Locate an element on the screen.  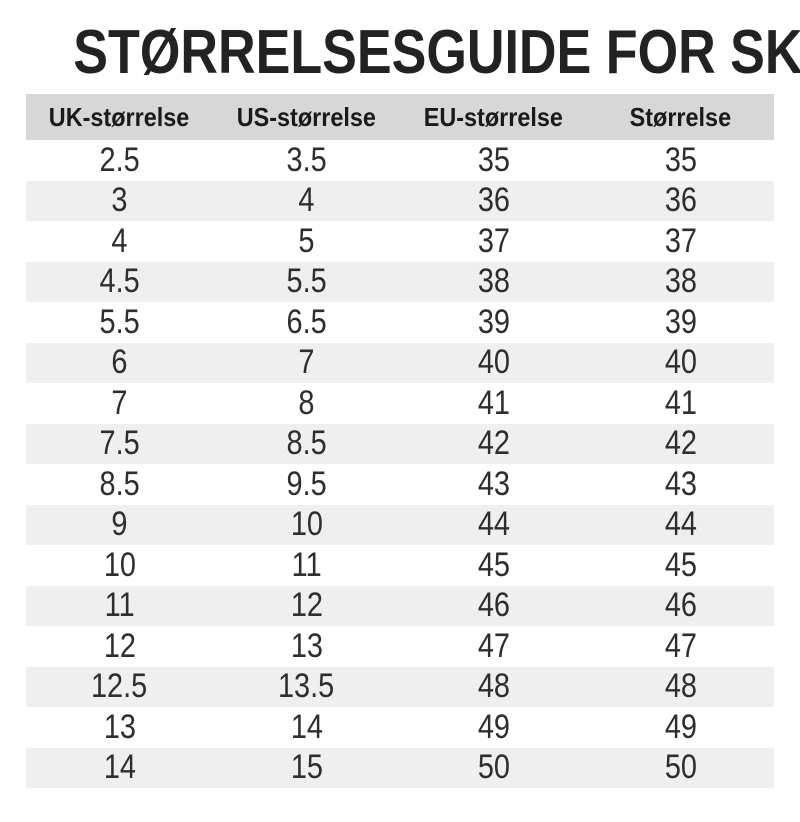
size-value: 5.5 is located at coordinates (119, 321).